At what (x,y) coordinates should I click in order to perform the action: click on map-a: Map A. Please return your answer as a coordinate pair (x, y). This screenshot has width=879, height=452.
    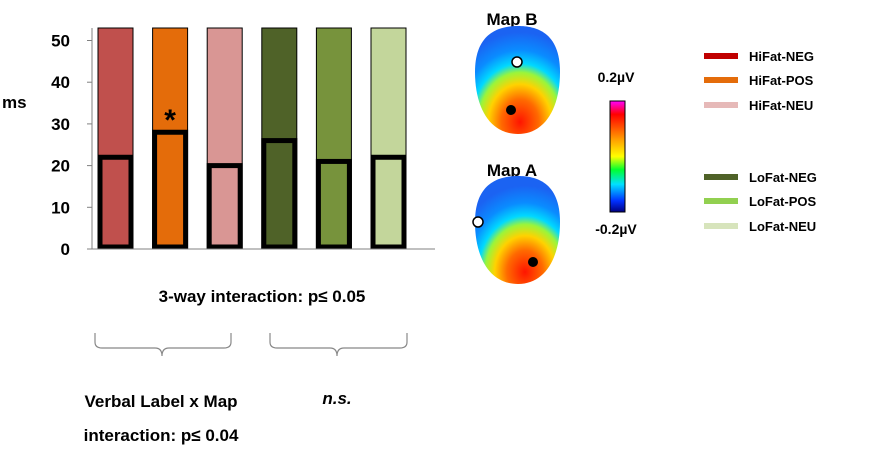
    Looking at the image, I should click on (516, 222).